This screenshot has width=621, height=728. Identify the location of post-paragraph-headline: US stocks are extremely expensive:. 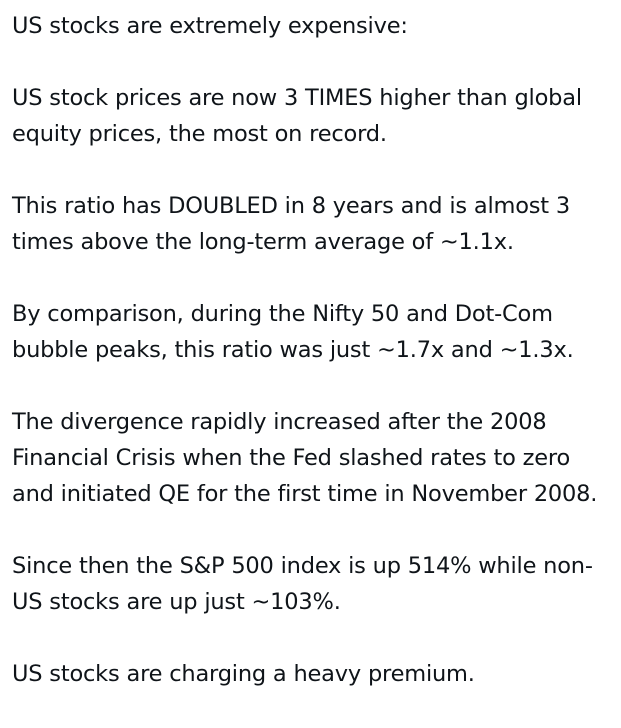
(210, 26).